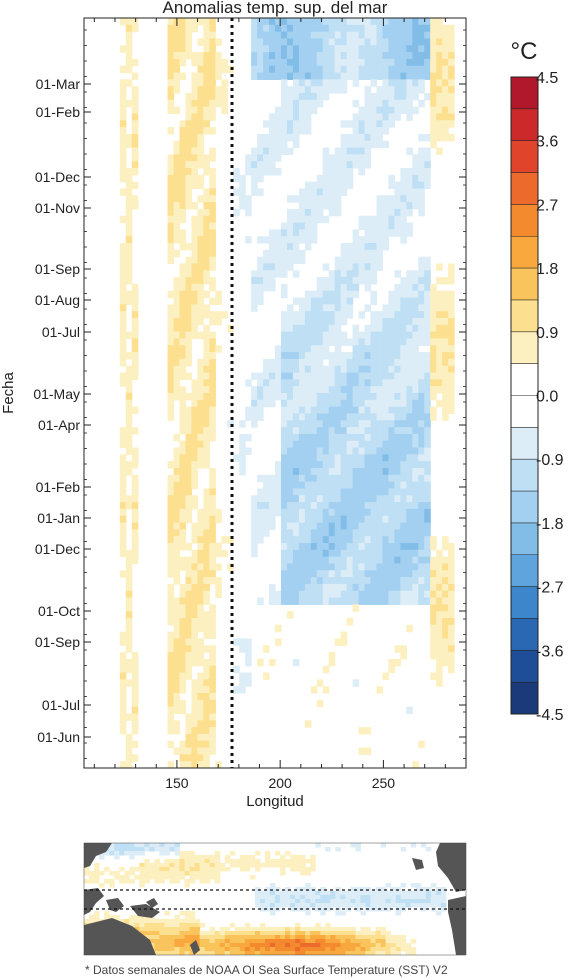  What do you see at coordinates (98, 855) in the screenshot?
I see `map-land` at bounding box center [98, 855].